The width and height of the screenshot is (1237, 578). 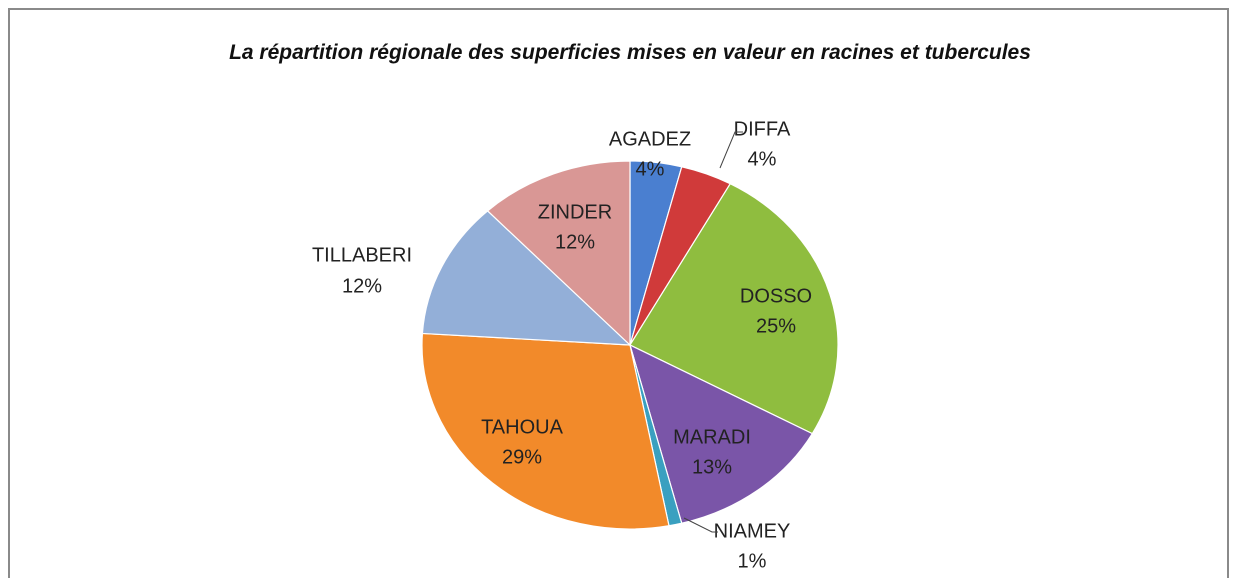 I want to click on slice-category-label: AGADEZ, so click(x=650, y=139).